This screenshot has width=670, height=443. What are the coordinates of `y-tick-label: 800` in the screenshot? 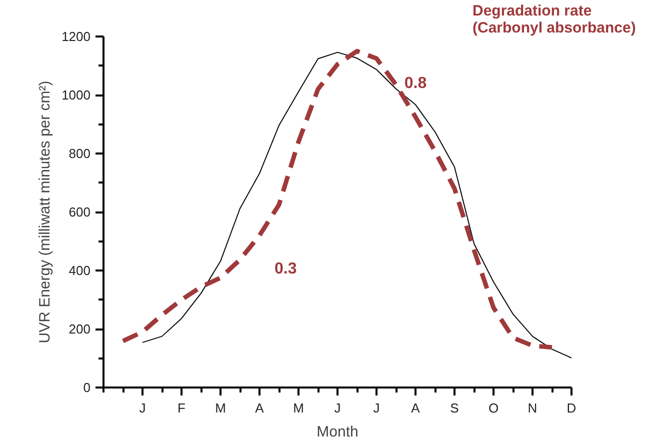 It's located at (79, 153).